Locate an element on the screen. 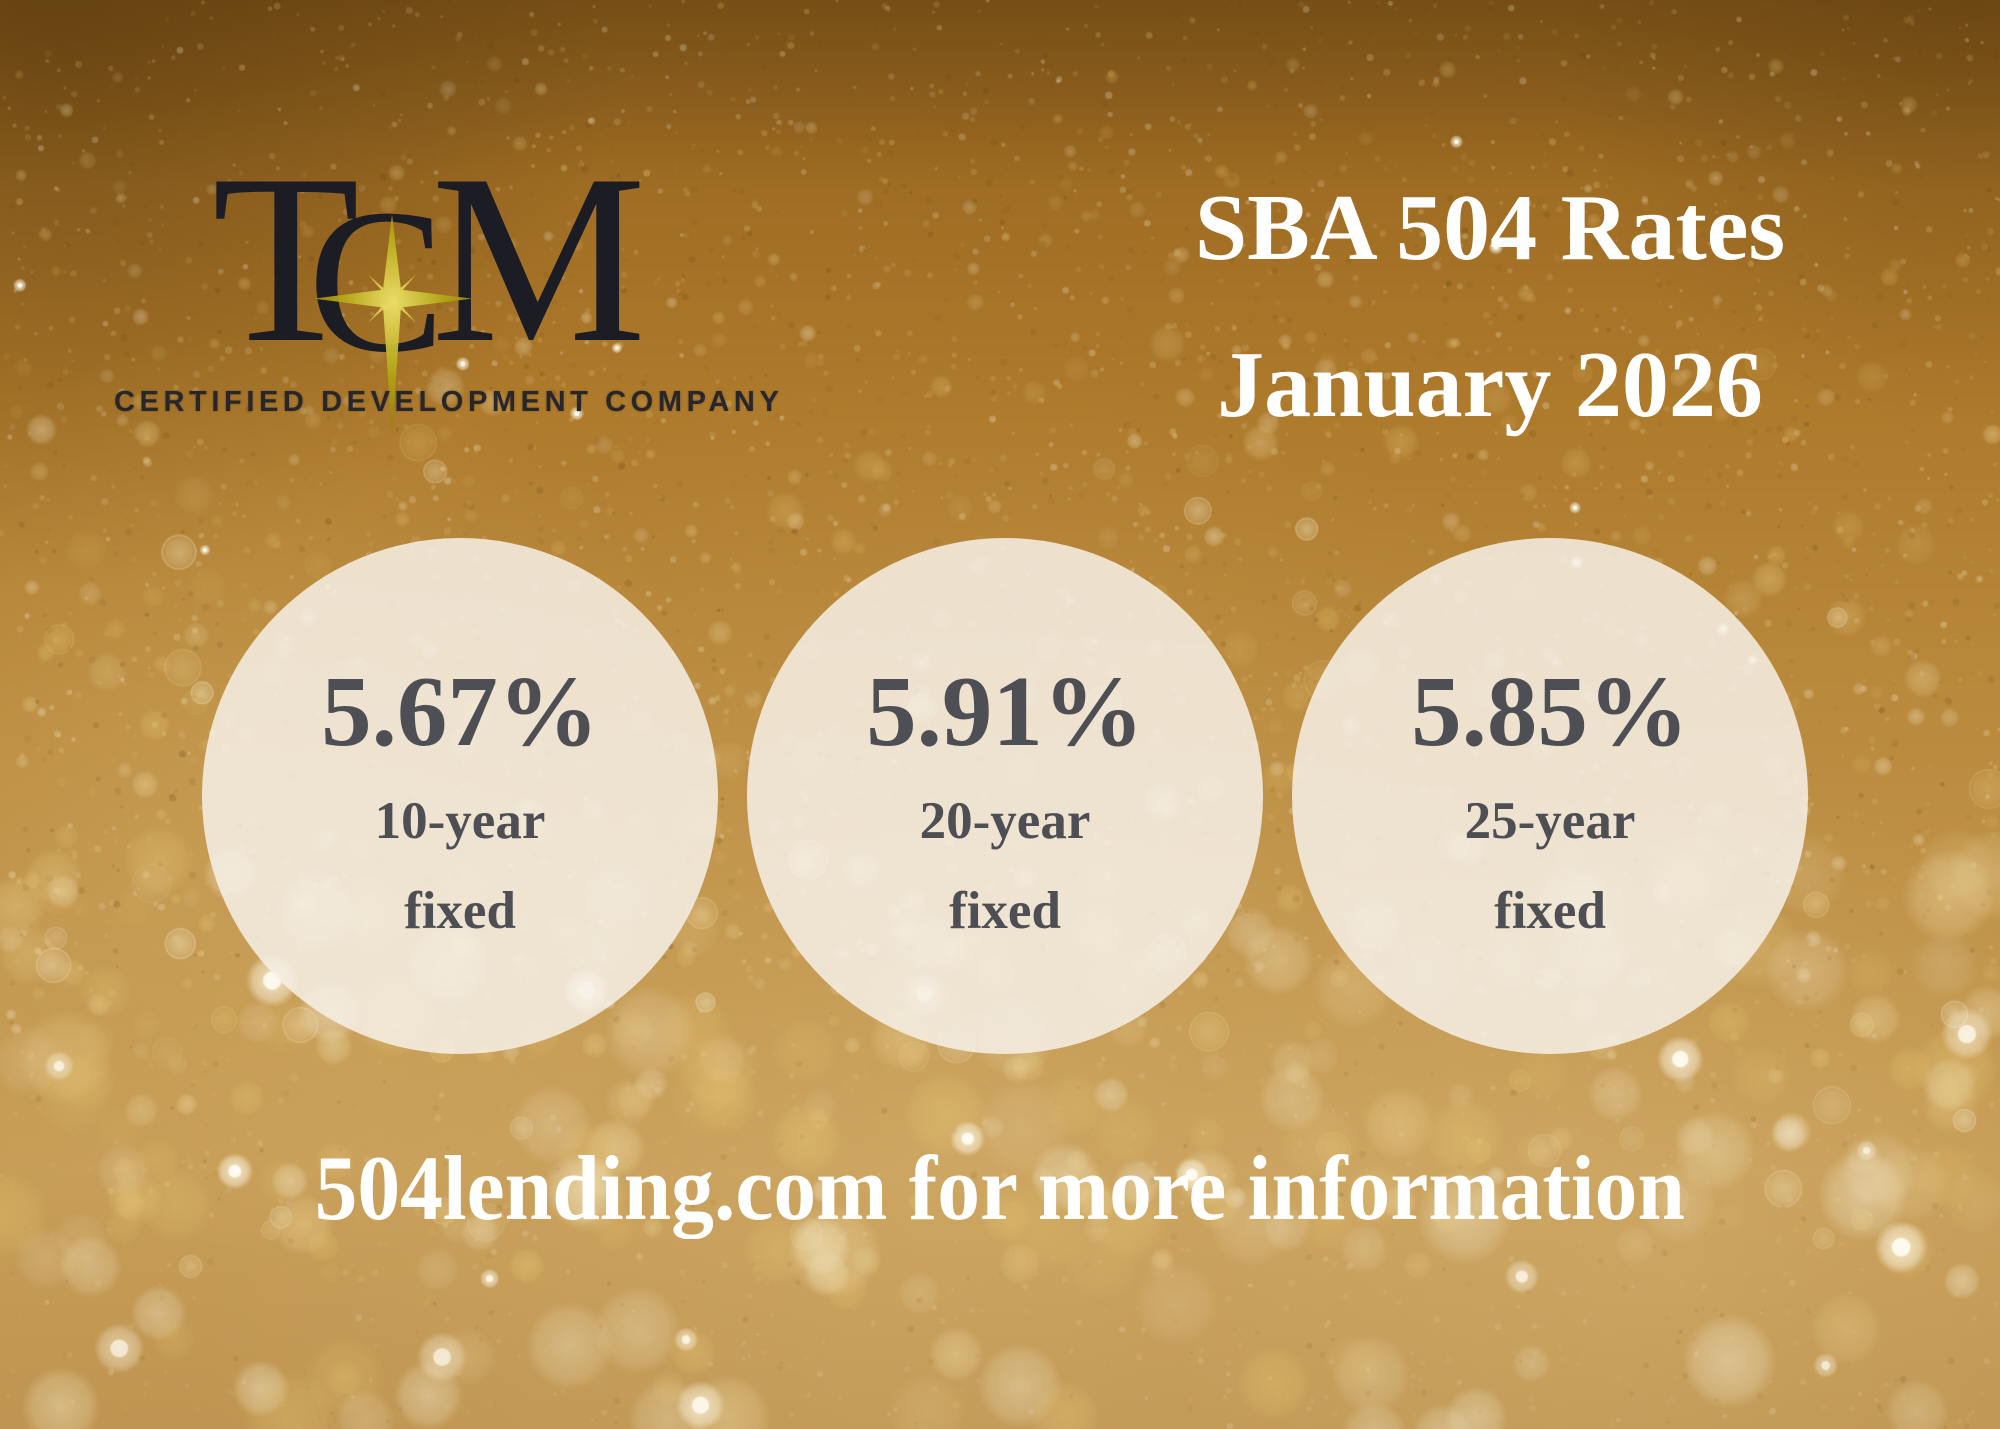 Image resolution: width=2000 pixels, height=1429 pixels. rate-circle-10yr: 5.67% 10-year fixed is located at coordinates (460, 796).